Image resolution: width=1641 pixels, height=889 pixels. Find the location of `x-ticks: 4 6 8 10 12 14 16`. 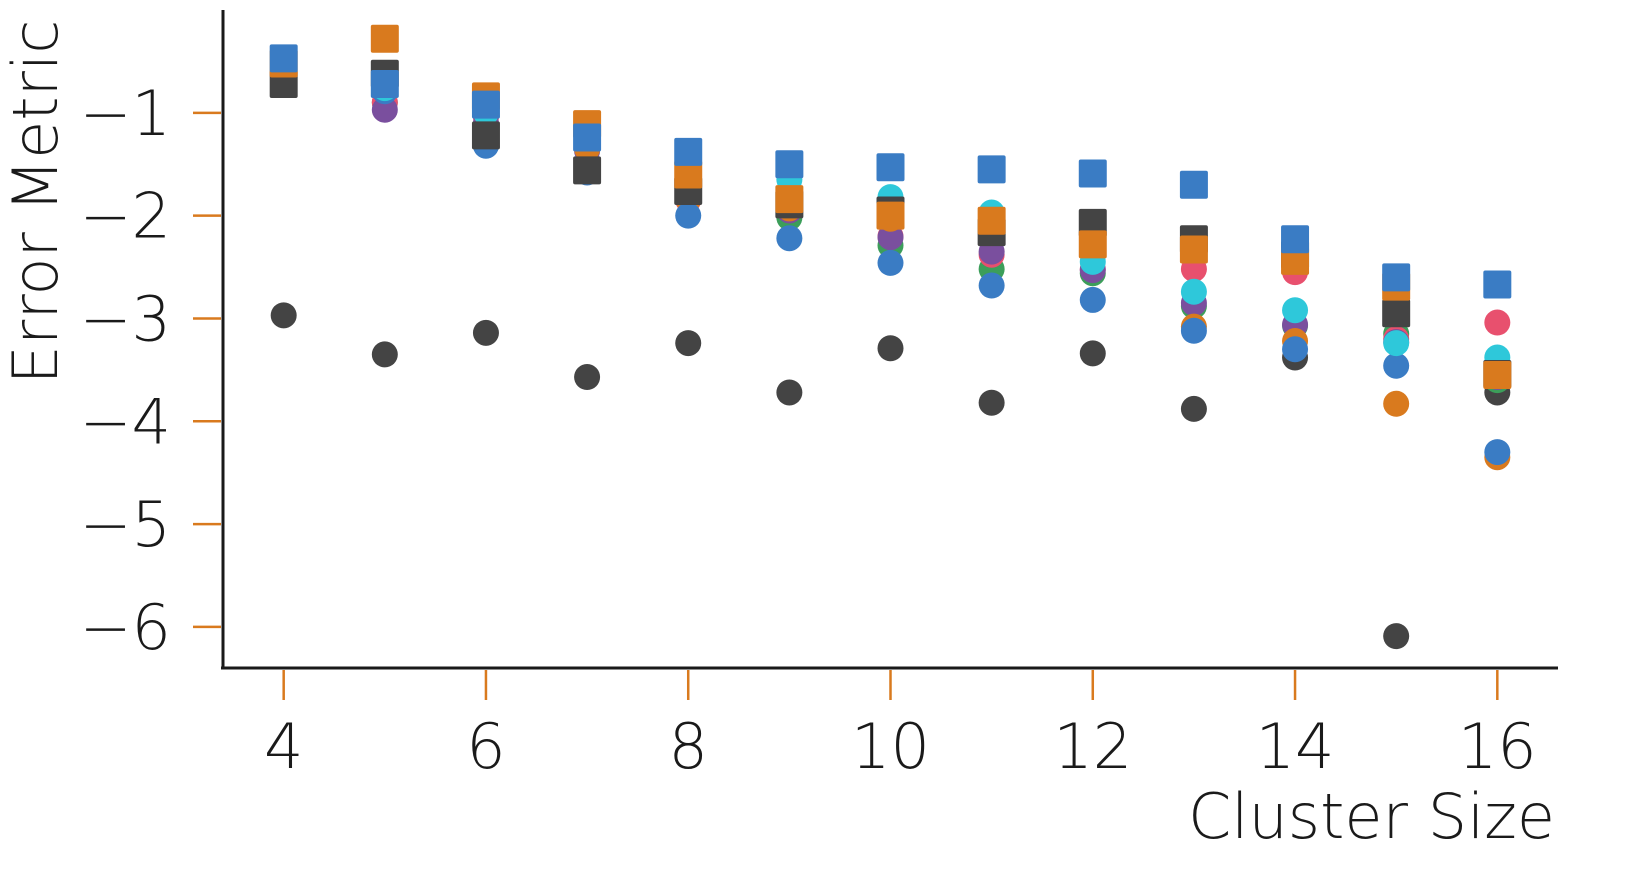

x-ticks: 4 6 8 10 12 14 16 is located at coordinates (900, 726).